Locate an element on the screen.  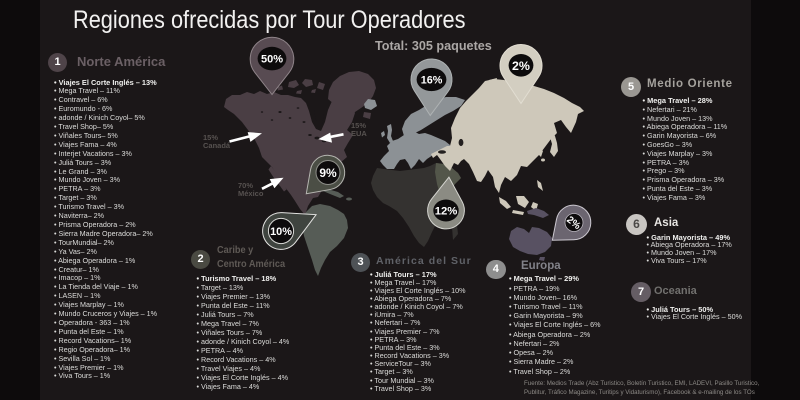
svg-text: 10% is located at coordinates (281, 232).